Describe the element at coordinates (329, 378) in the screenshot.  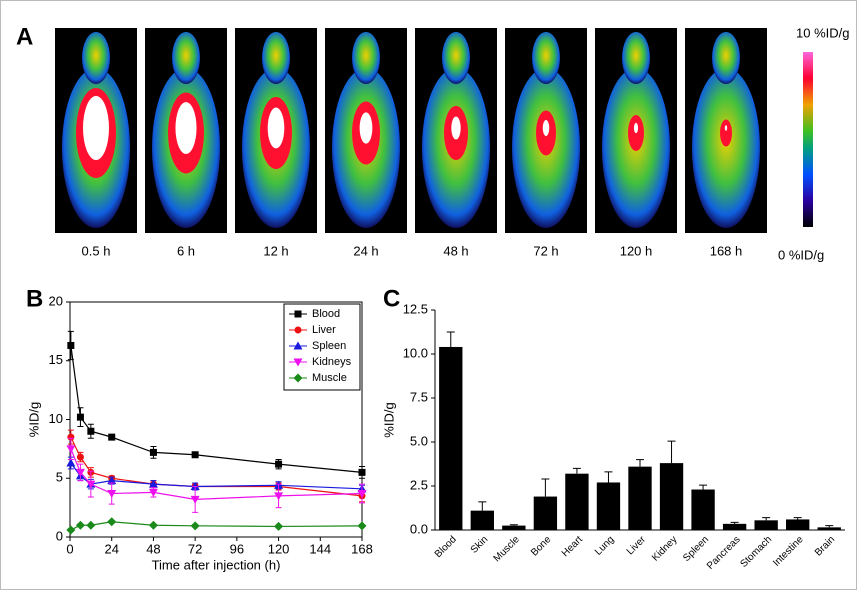
I see `legend-label: Muscle` at that location.